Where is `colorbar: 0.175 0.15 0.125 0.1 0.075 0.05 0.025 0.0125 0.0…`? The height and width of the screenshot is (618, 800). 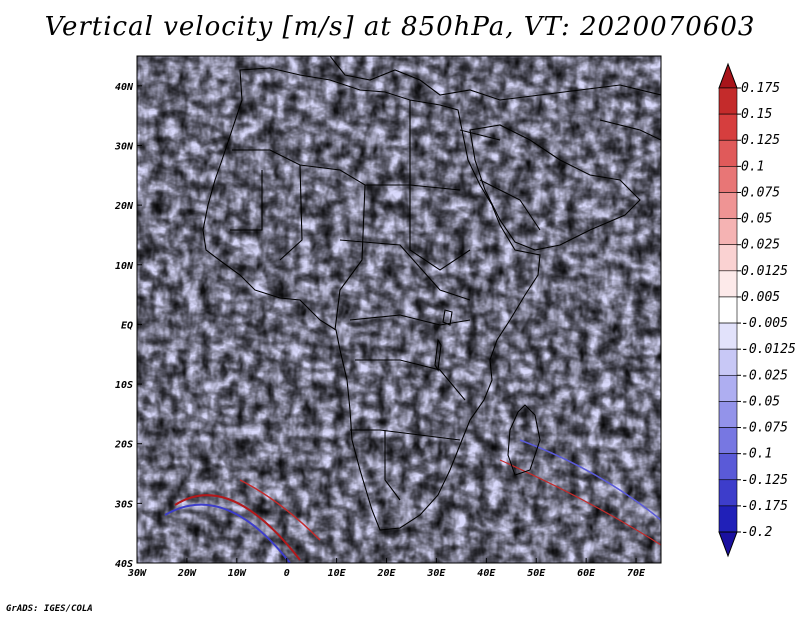 colorbar: 0.175 0.15 0.125 0.1 0.075 0.05 0.025 0.0125 0.0… is located at coordinates (757, 310).